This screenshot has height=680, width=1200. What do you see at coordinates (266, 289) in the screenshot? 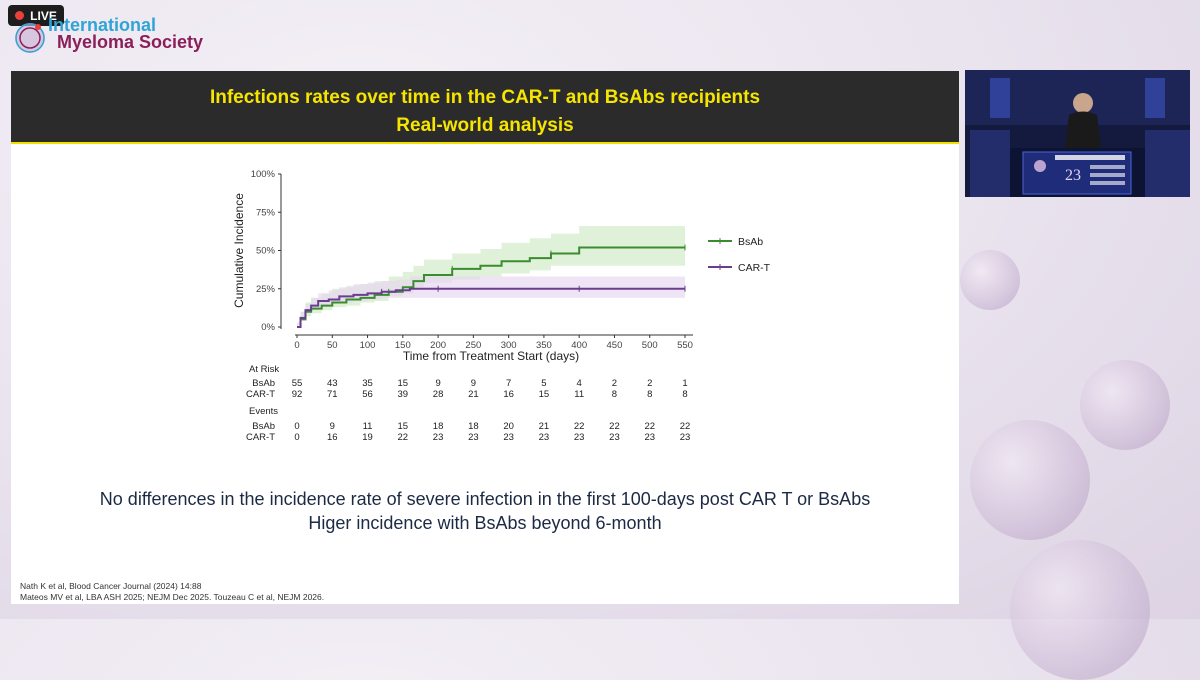
I see `y-tick-label: 25%` at bounding box center [266, 289].